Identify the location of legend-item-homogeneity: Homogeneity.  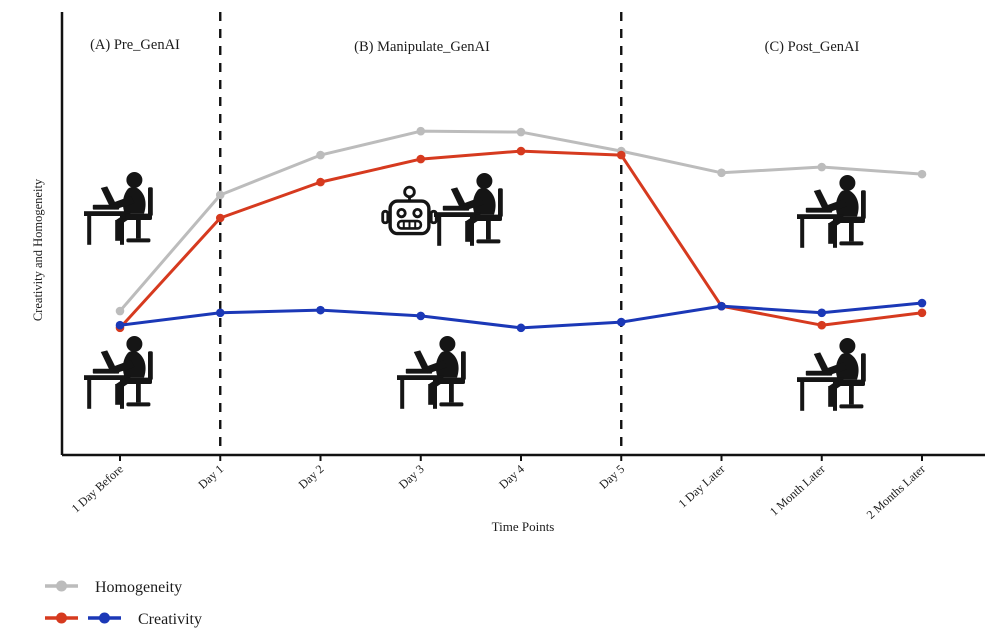
(113, 587).